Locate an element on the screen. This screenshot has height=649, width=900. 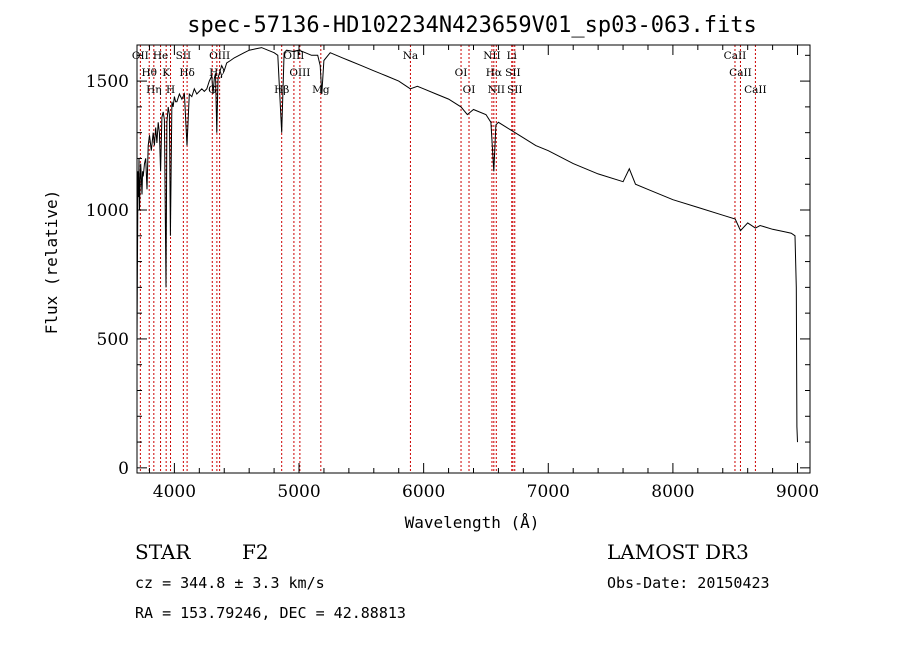
line-marker-label: Hα is located at coordinates (494, 73).